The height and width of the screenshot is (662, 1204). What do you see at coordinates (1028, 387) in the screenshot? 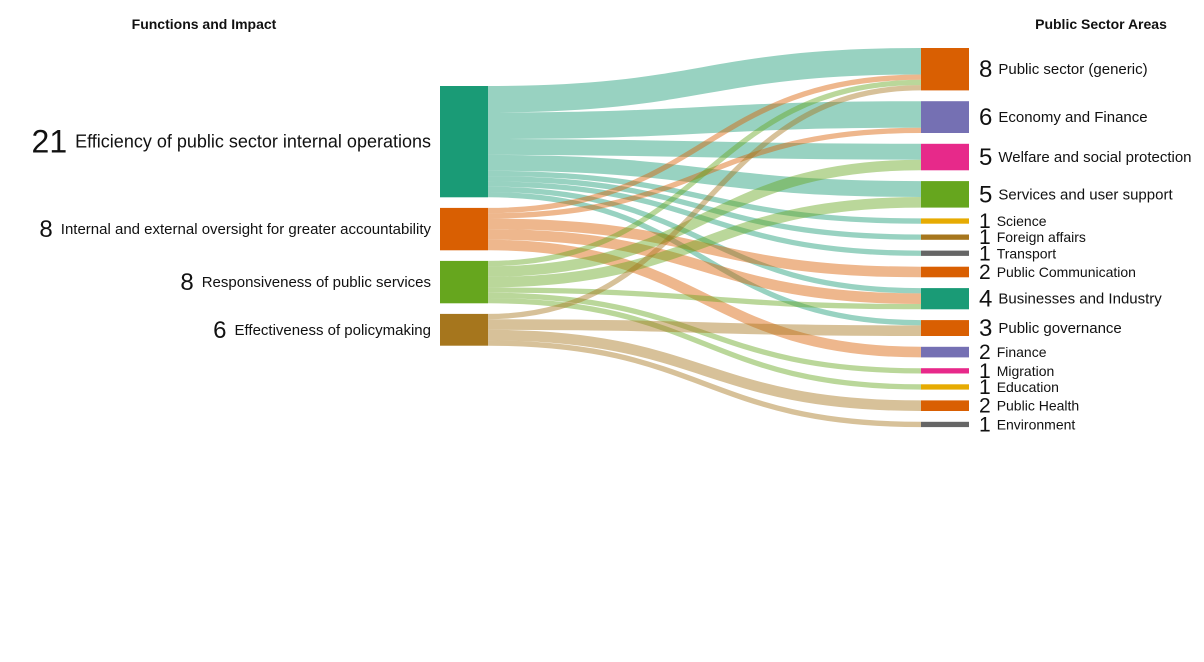
I see `target-name: Education` at bounding box center [1028, 387].